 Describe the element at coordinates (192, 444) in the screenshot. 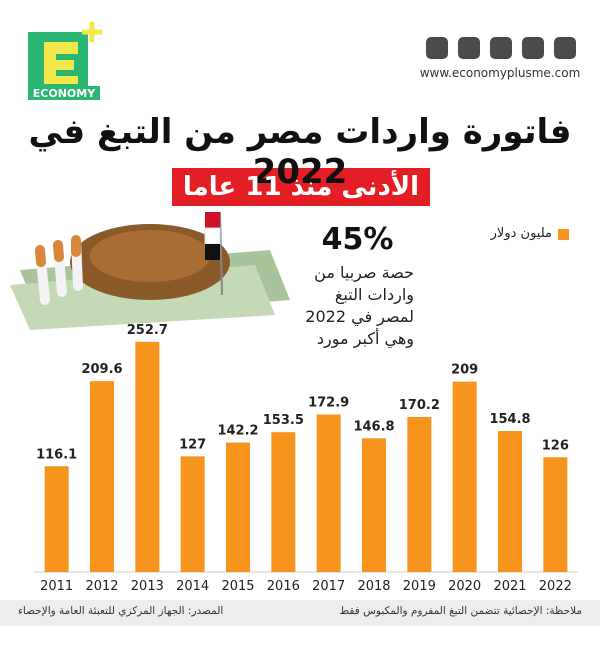

I see `value-label: 127` at that location.